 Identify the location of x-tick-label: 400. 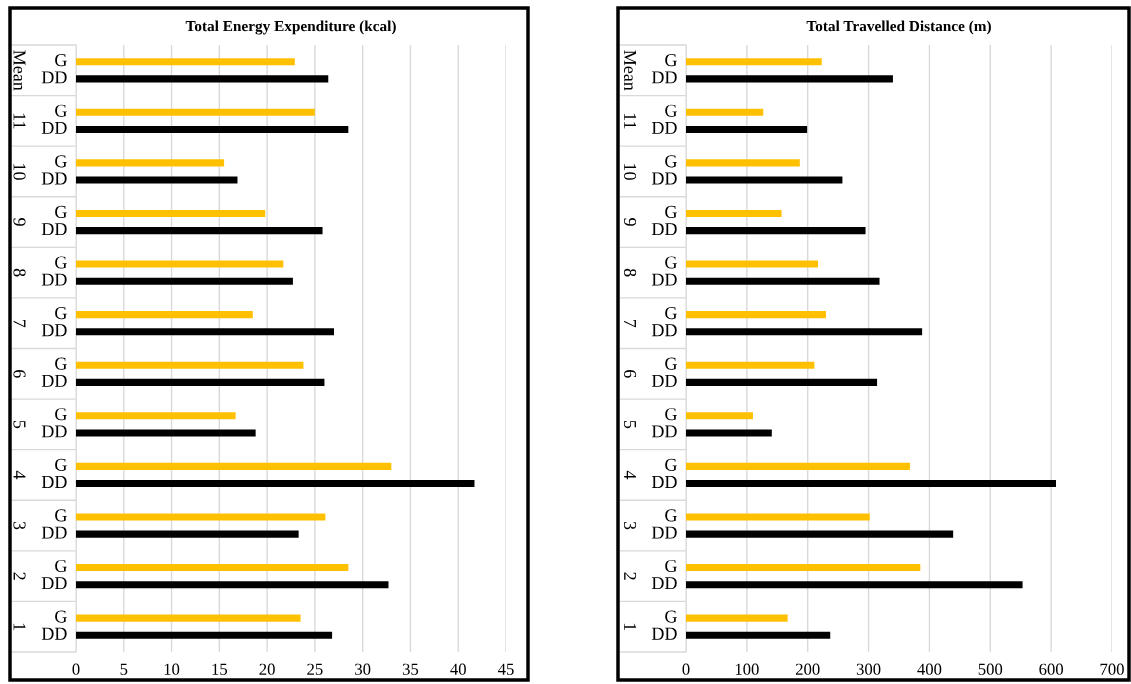
(929, 669).